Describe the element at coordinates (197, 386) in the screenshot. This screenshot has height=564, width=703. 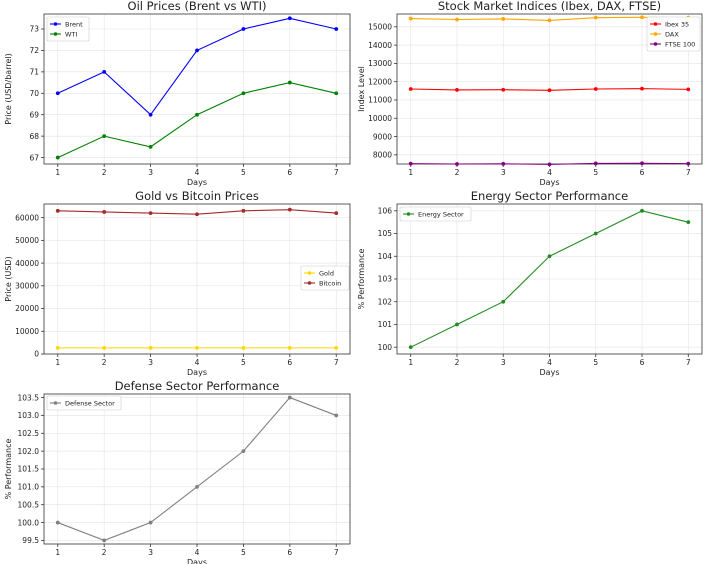
I see `chart-title: Defense Sector Performance` at that location.